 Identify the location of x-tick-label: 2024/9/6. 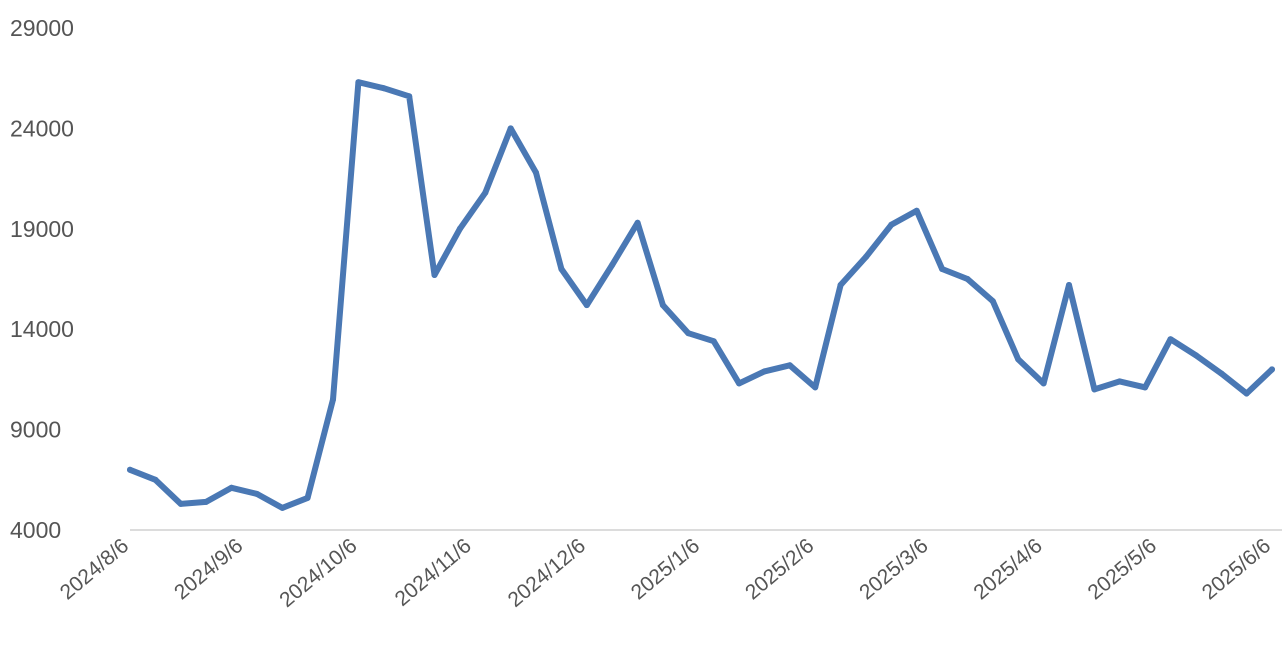
(208, 569).